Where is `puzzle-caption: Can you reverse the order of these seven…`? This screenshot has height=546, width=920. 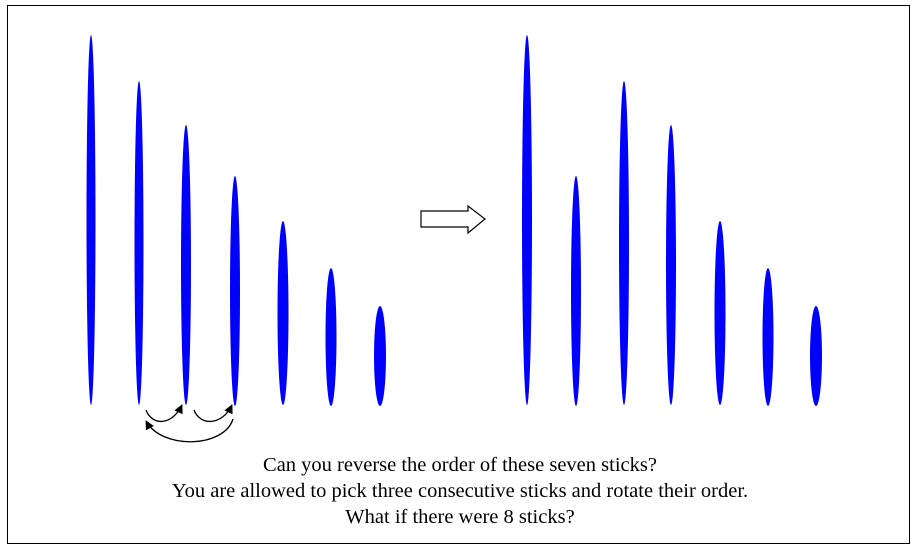
puzzle-caption: Can you reverse the order of these seven… is located at coordinates (460, 491).